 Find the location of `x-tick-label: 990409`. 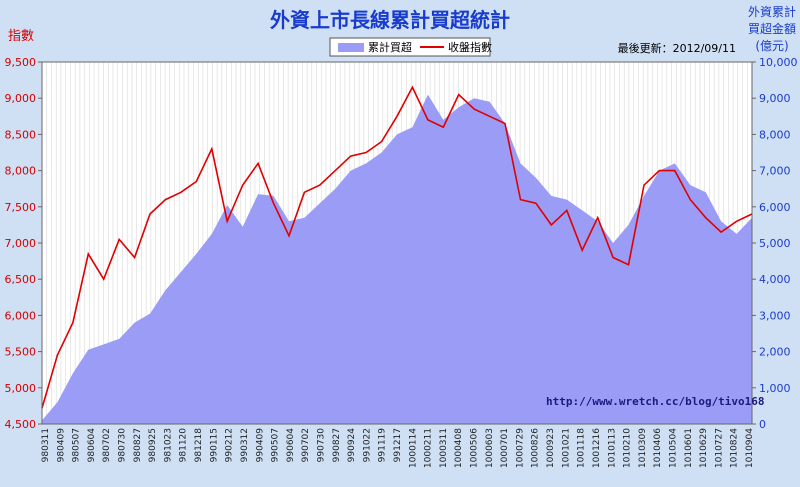

x-tick-label: 990409 is located at coordinates (260, 445).